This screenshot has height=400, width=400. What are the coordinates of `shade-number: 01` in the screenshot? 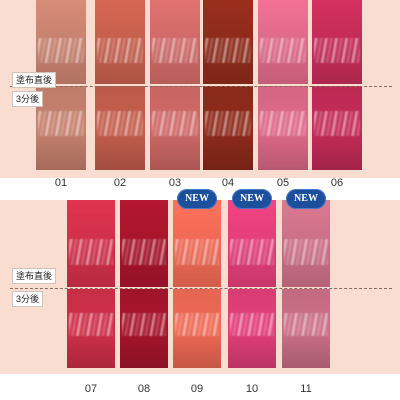 It's located at (61, 183).